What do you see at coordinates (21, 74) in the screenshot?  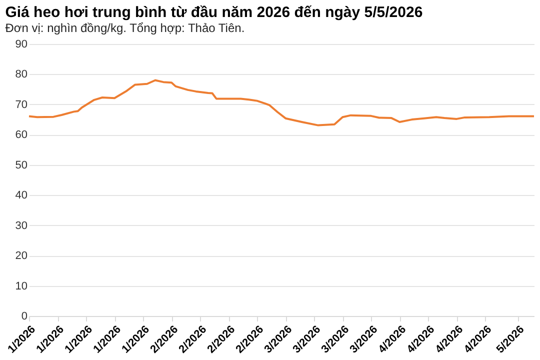 I see `y-tick-label: 80` at bounding box center [21, 74].